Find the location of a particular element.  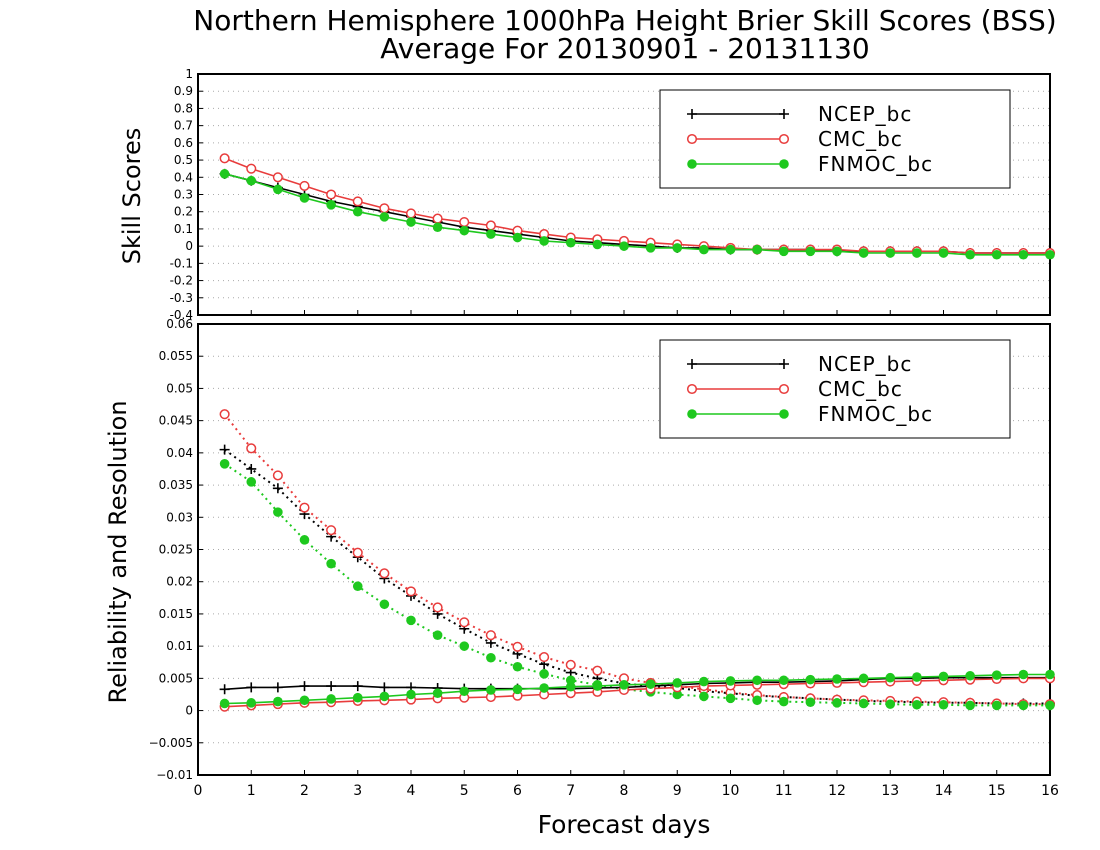

y-tick-label: 0.045 is located at coordinates (176, 421).